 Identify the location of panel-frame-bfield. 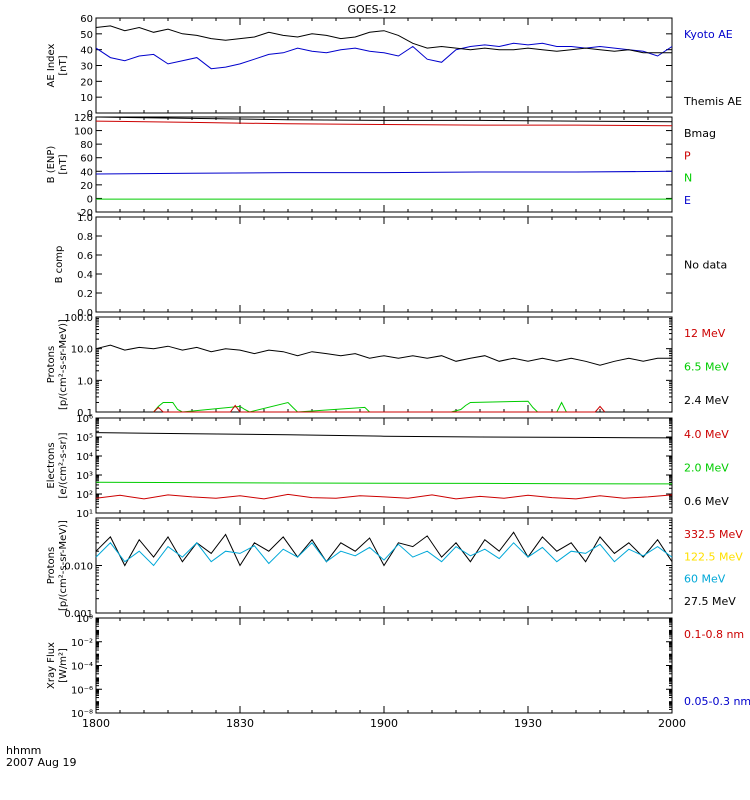
(384, 164).